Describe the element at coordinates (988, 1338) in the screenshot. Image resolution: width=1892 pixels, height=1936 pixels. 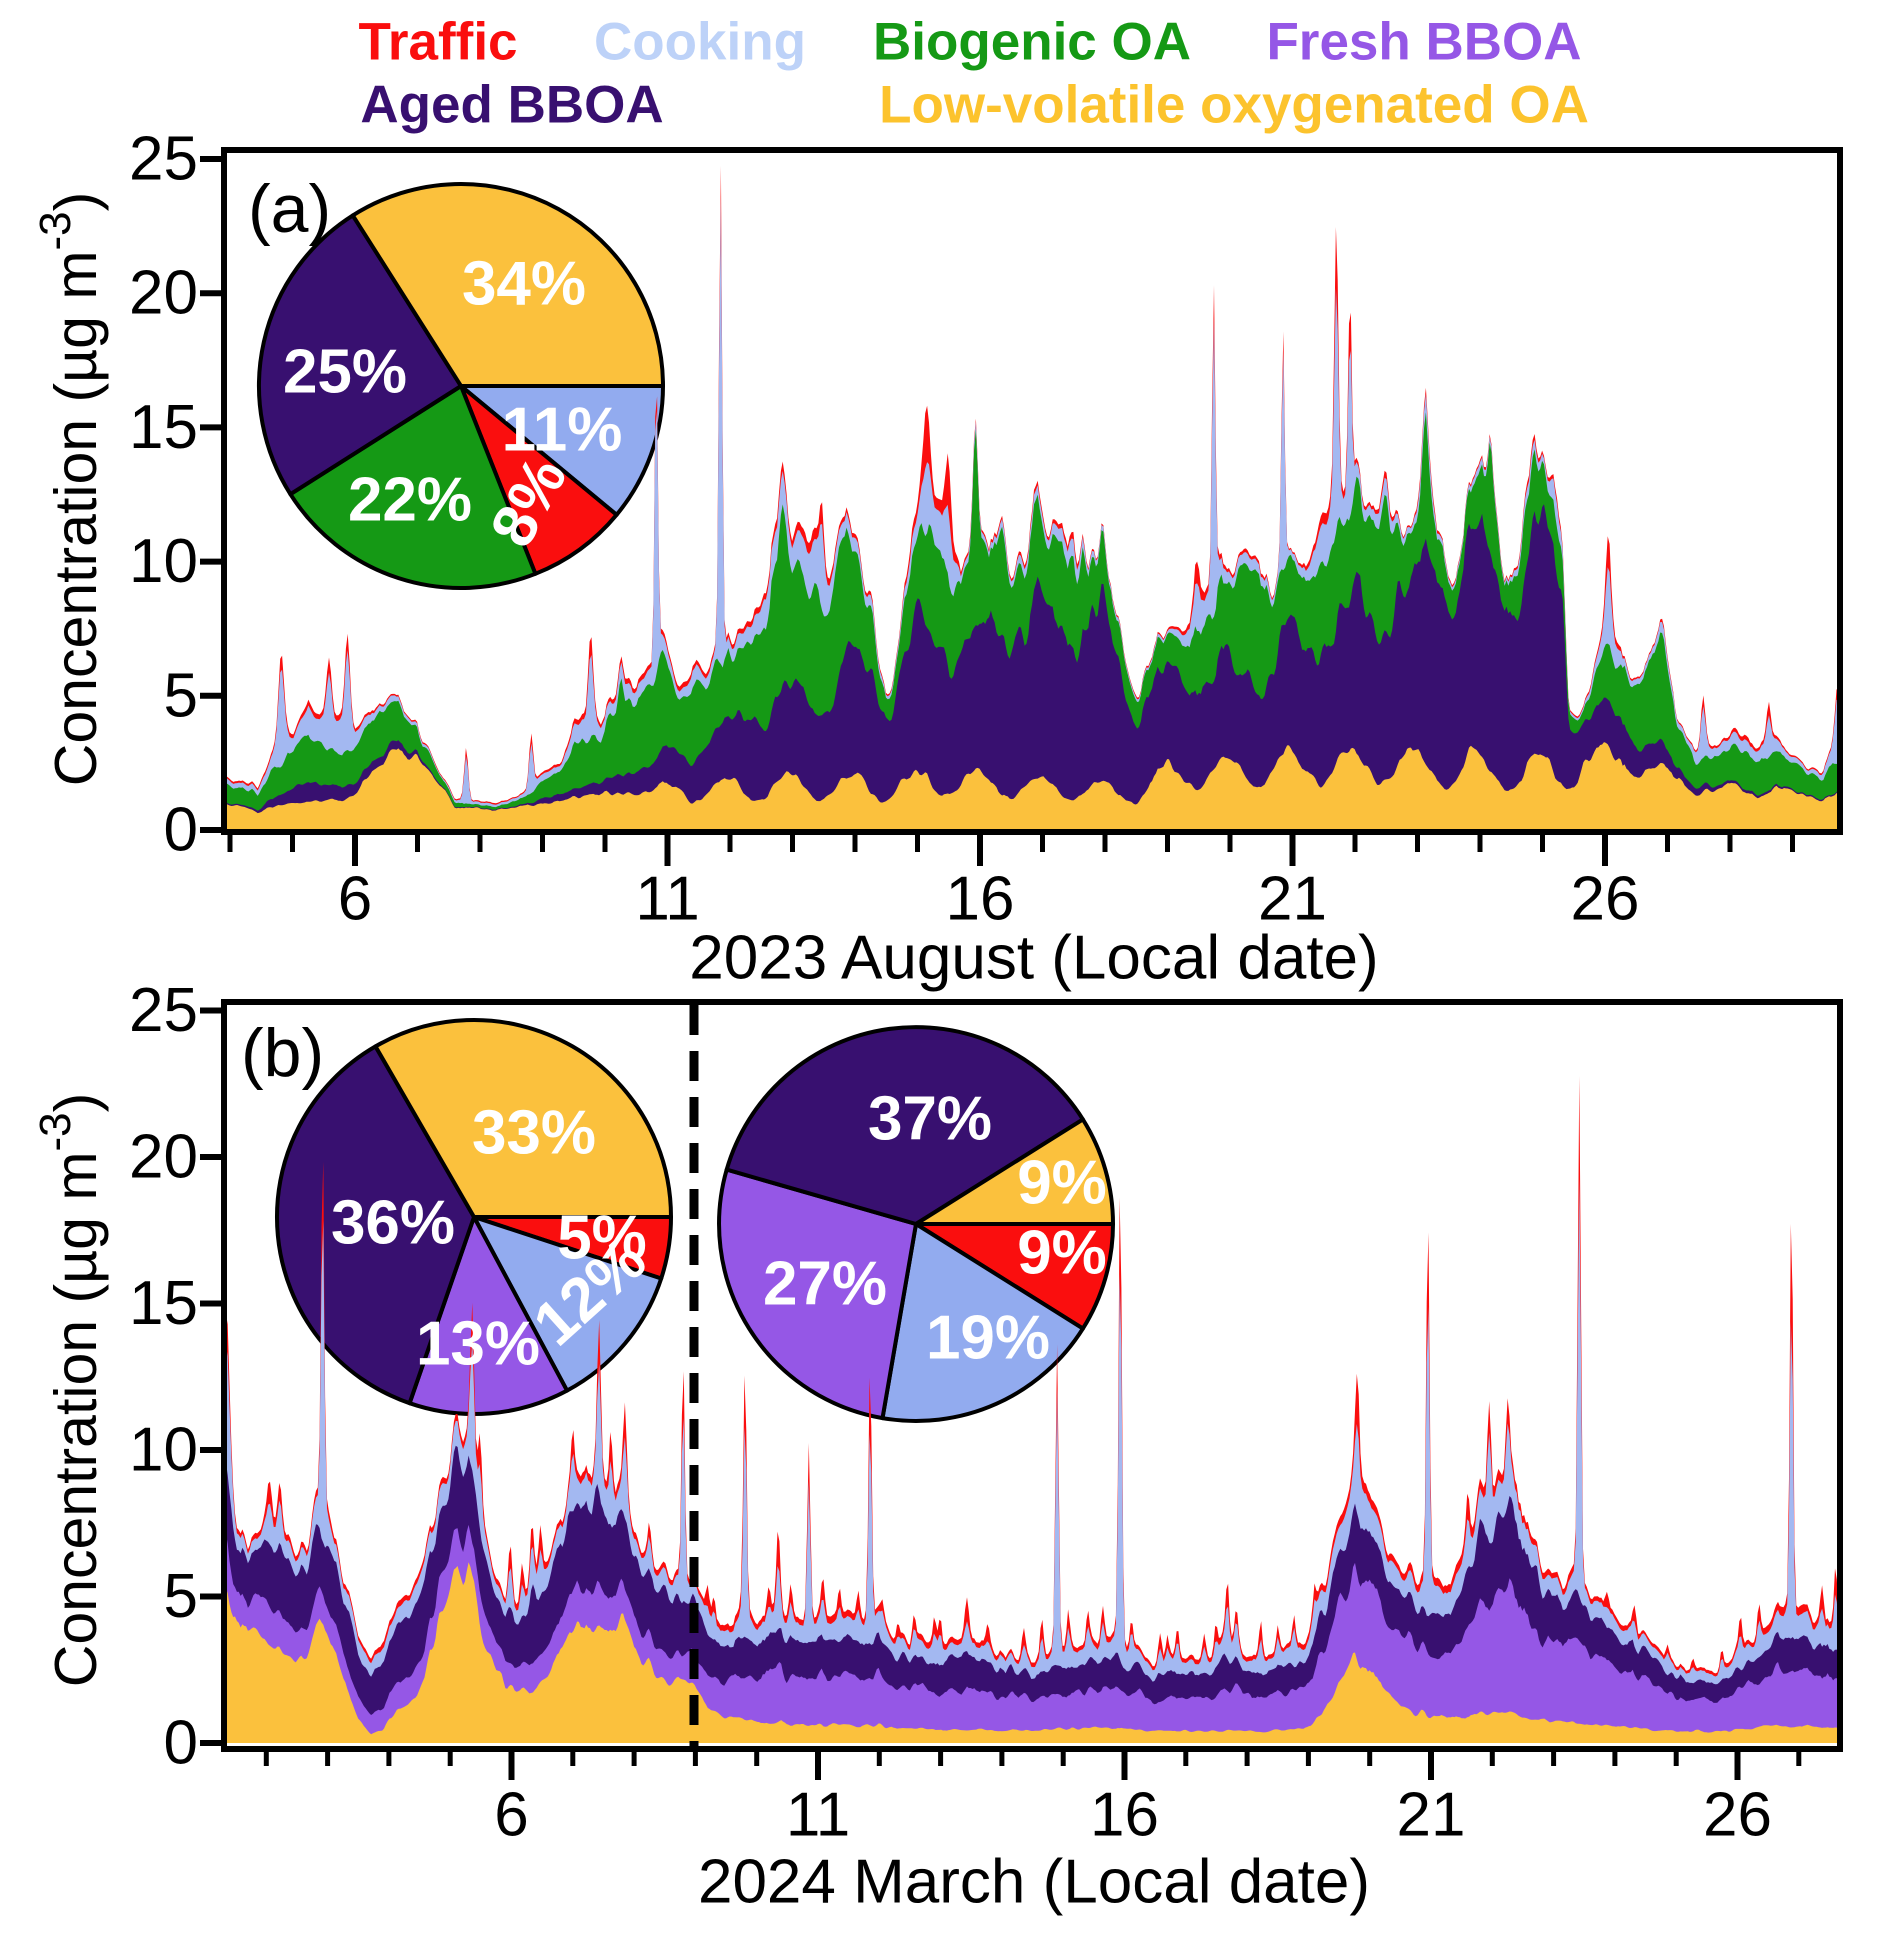
I see `svg-text: 19%` at that location.